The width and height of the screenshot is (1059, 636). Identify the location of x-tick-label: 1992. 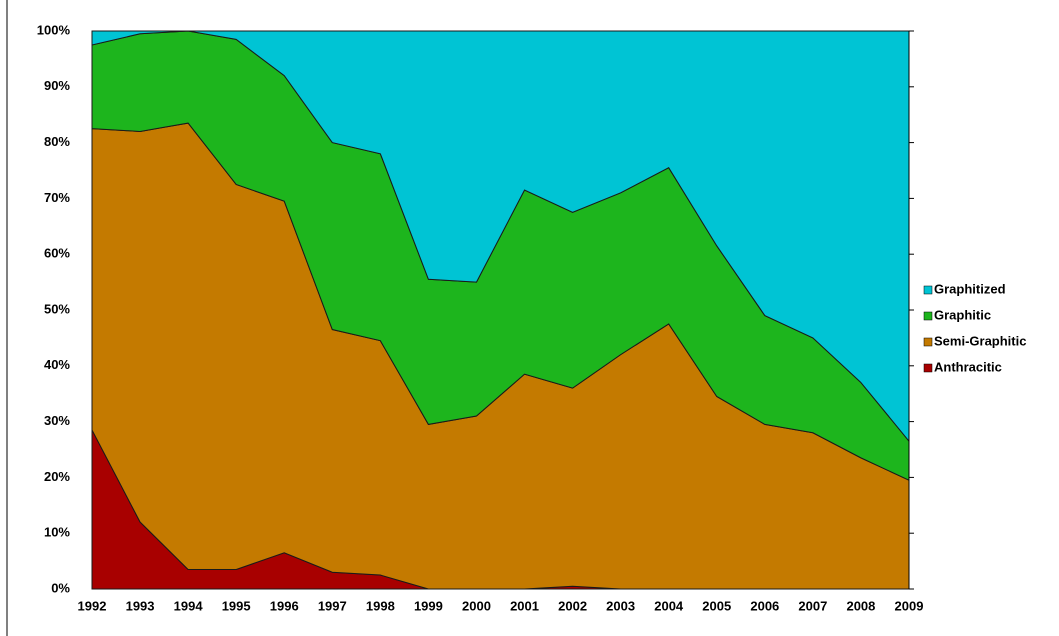
(92, 605).